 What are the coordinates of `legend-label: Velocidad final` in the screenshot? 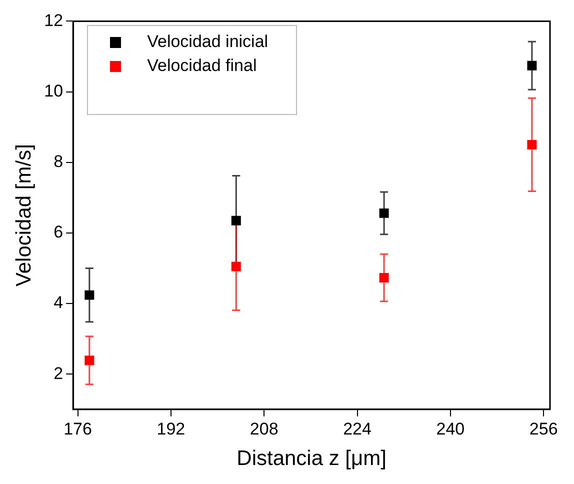 It's located at (202, 66).